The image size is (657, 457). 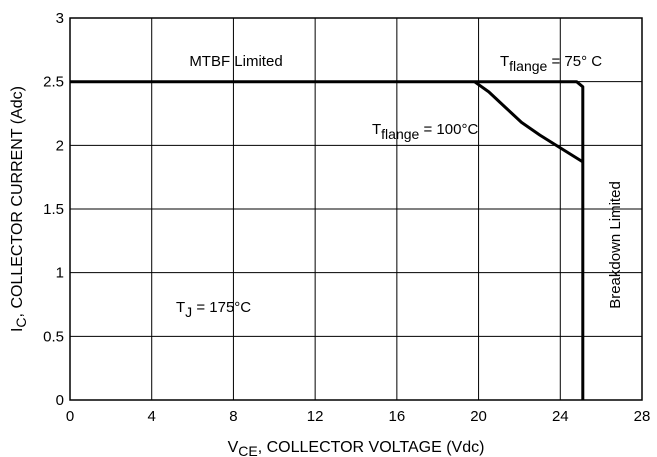 What do you see at coordinates (53, 82) in the screenshot?
I see `y-tick-label: 2.5` at bounding box center [53, 82].